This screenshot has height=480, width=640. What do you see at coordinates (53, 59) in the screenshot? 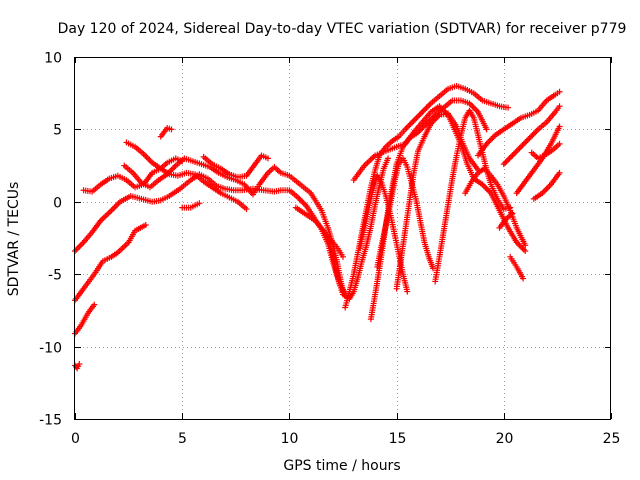
I see `y-tick-label: 10` at bounding box center [53, 59].